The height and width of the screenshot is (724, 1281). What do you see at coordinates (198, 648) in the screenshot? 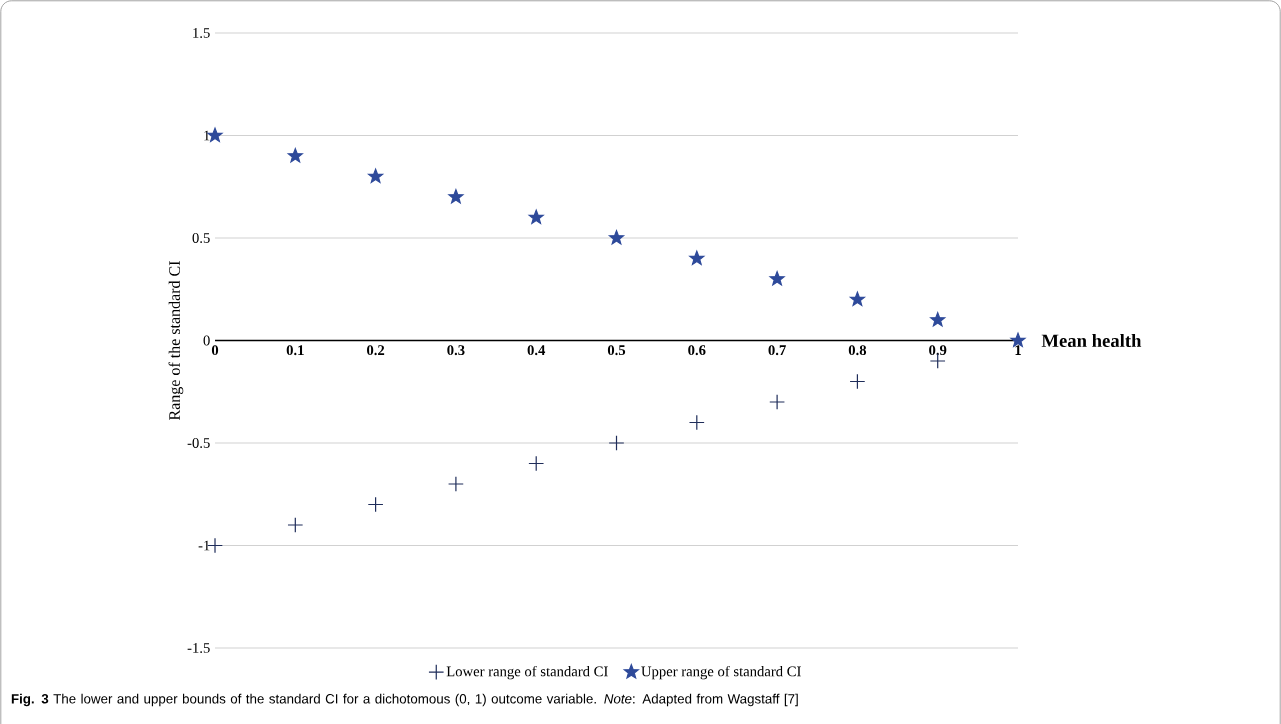
I see `y-tick-label: -1.5` at bounding box center [198, 648].